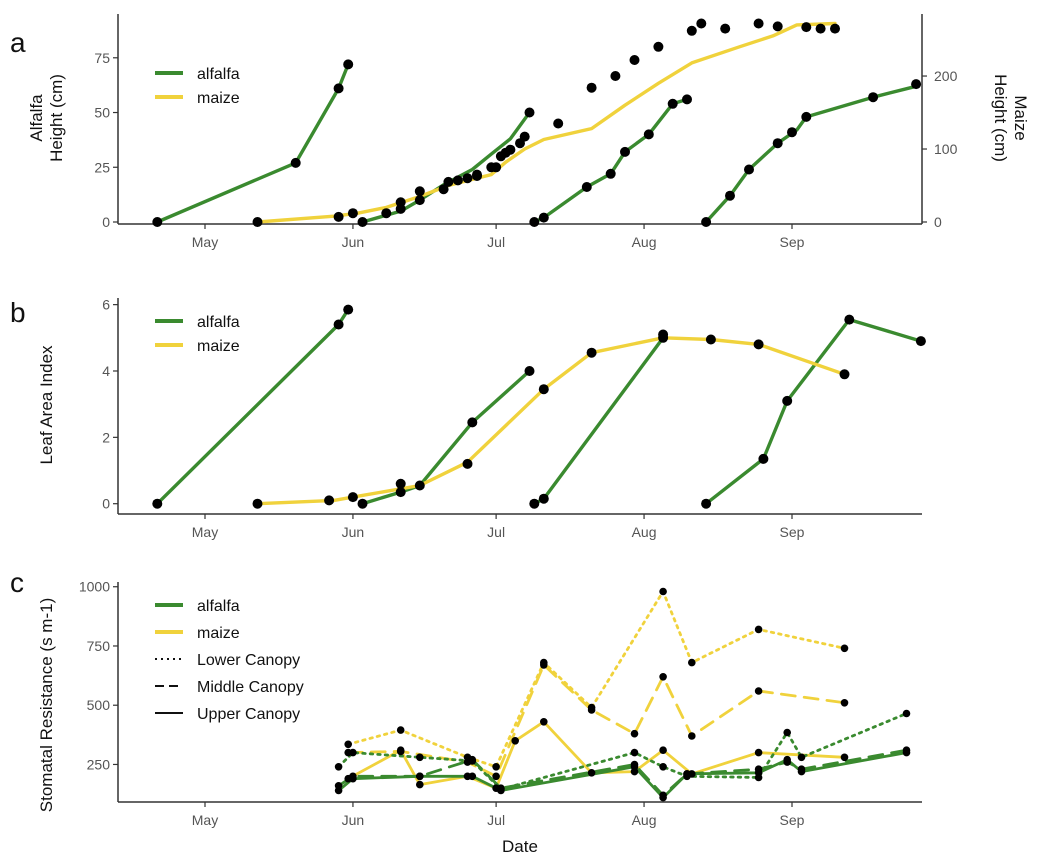 This screenshot has width=1044, height=868. Describe the element at coordinates (946, 76) in the screenshot. I see `y2-tick-label: 200` at that location.